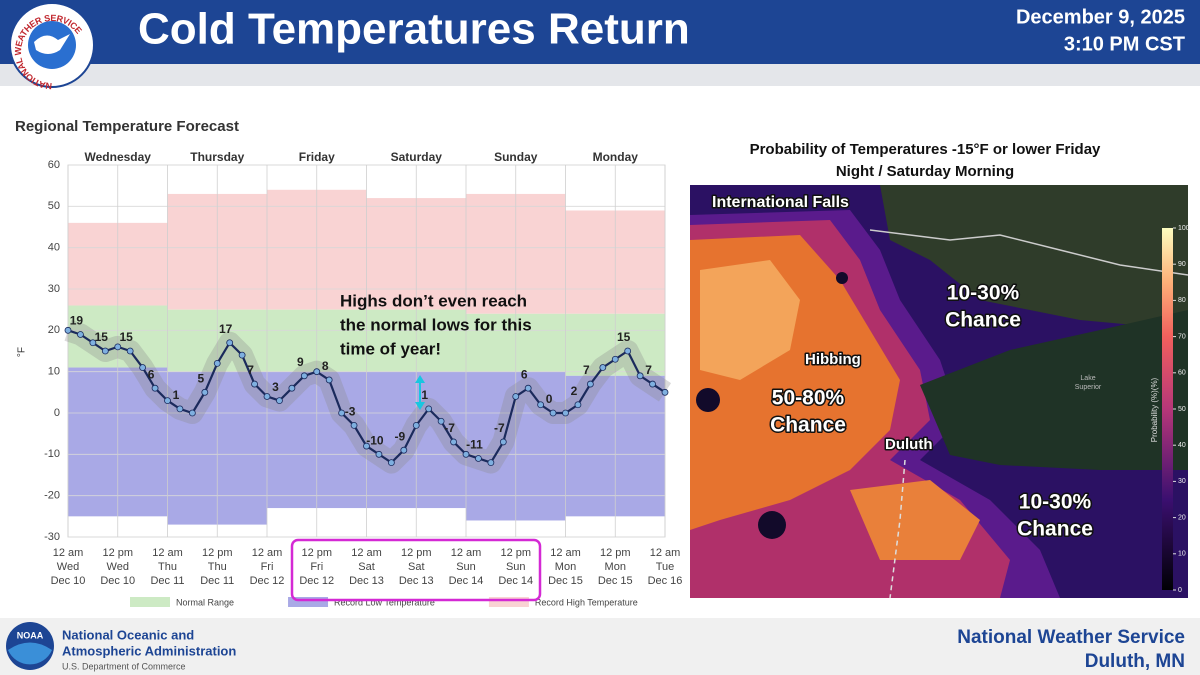 The width and height of the screenshot is (1200, 675). I want to click on data-label: 17, so click(226, 329).